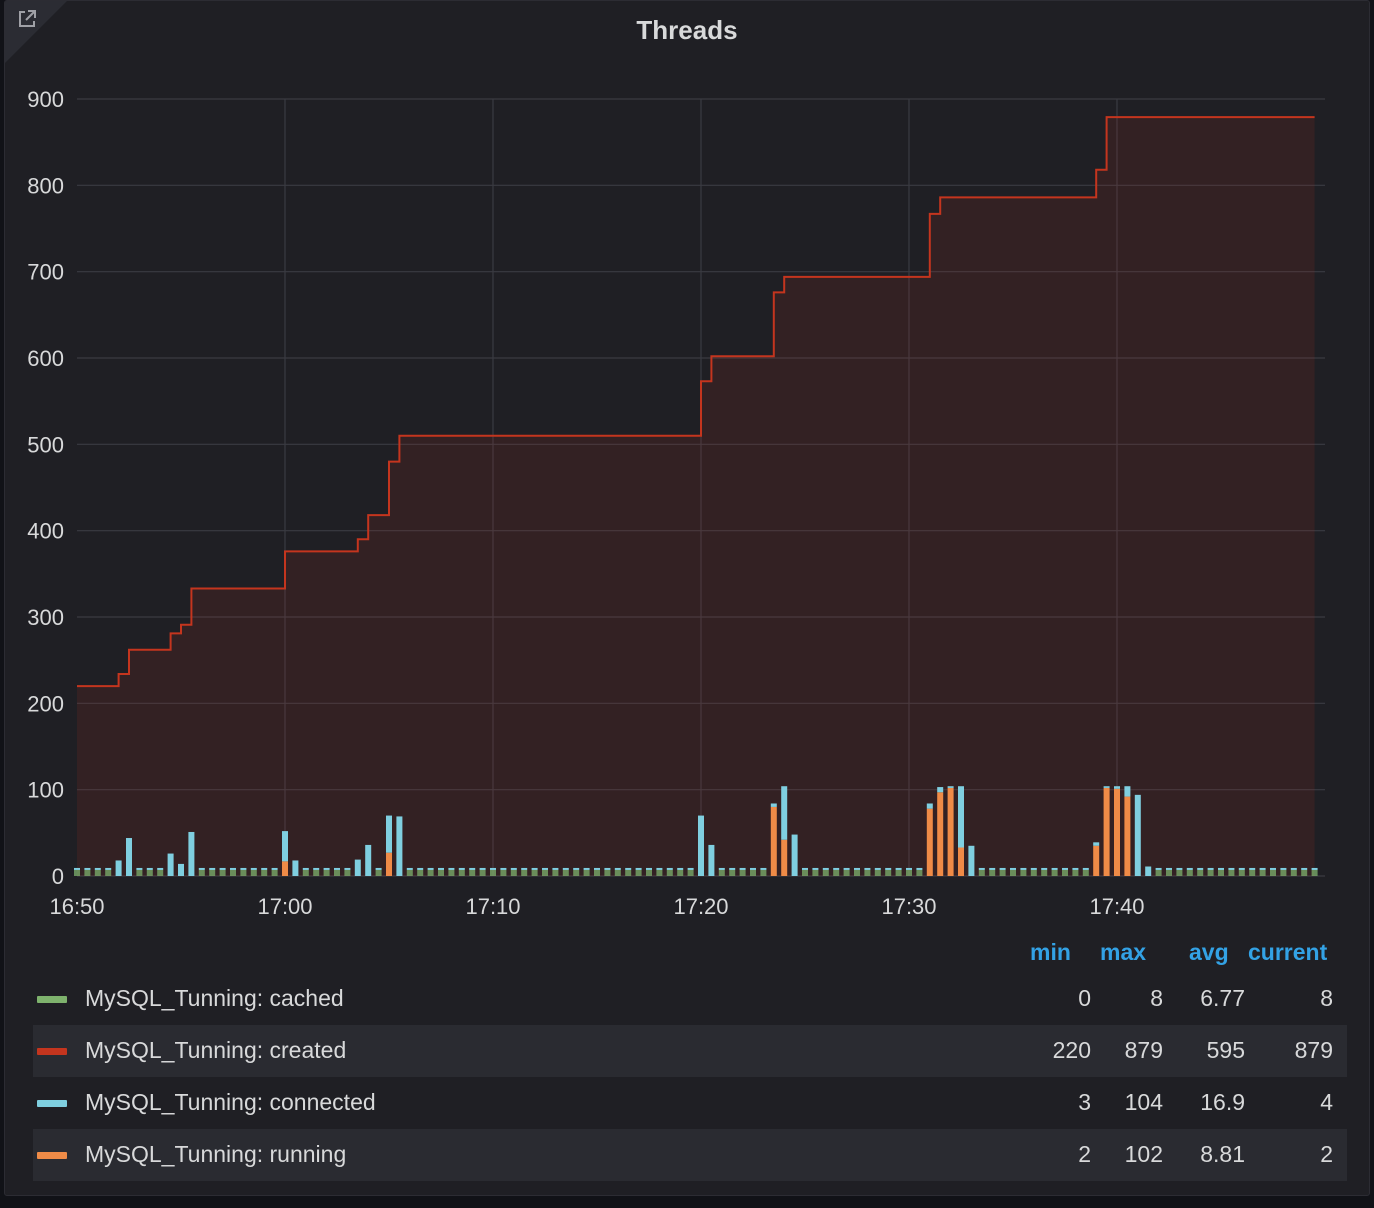  I want to click on series-name: MySQL_Tunning: cached, so click(214, 998).